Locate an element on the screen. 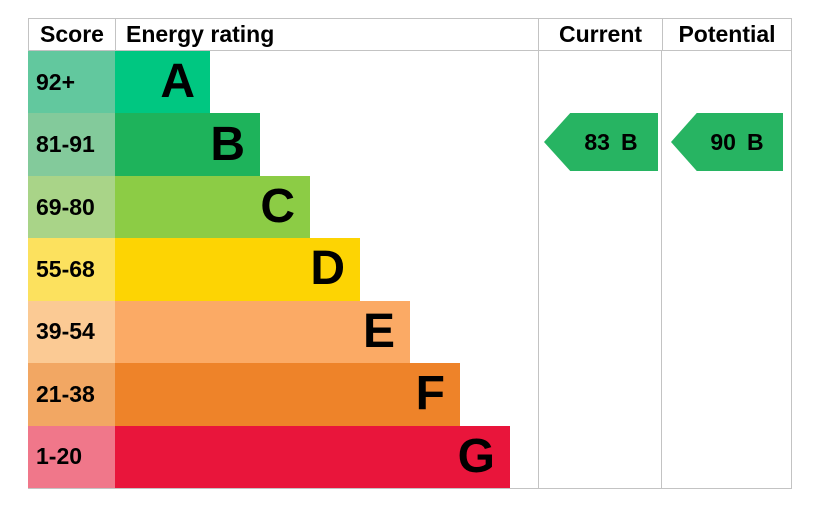  band-row-c: 69-80 C is located at coordinates (283, 207).